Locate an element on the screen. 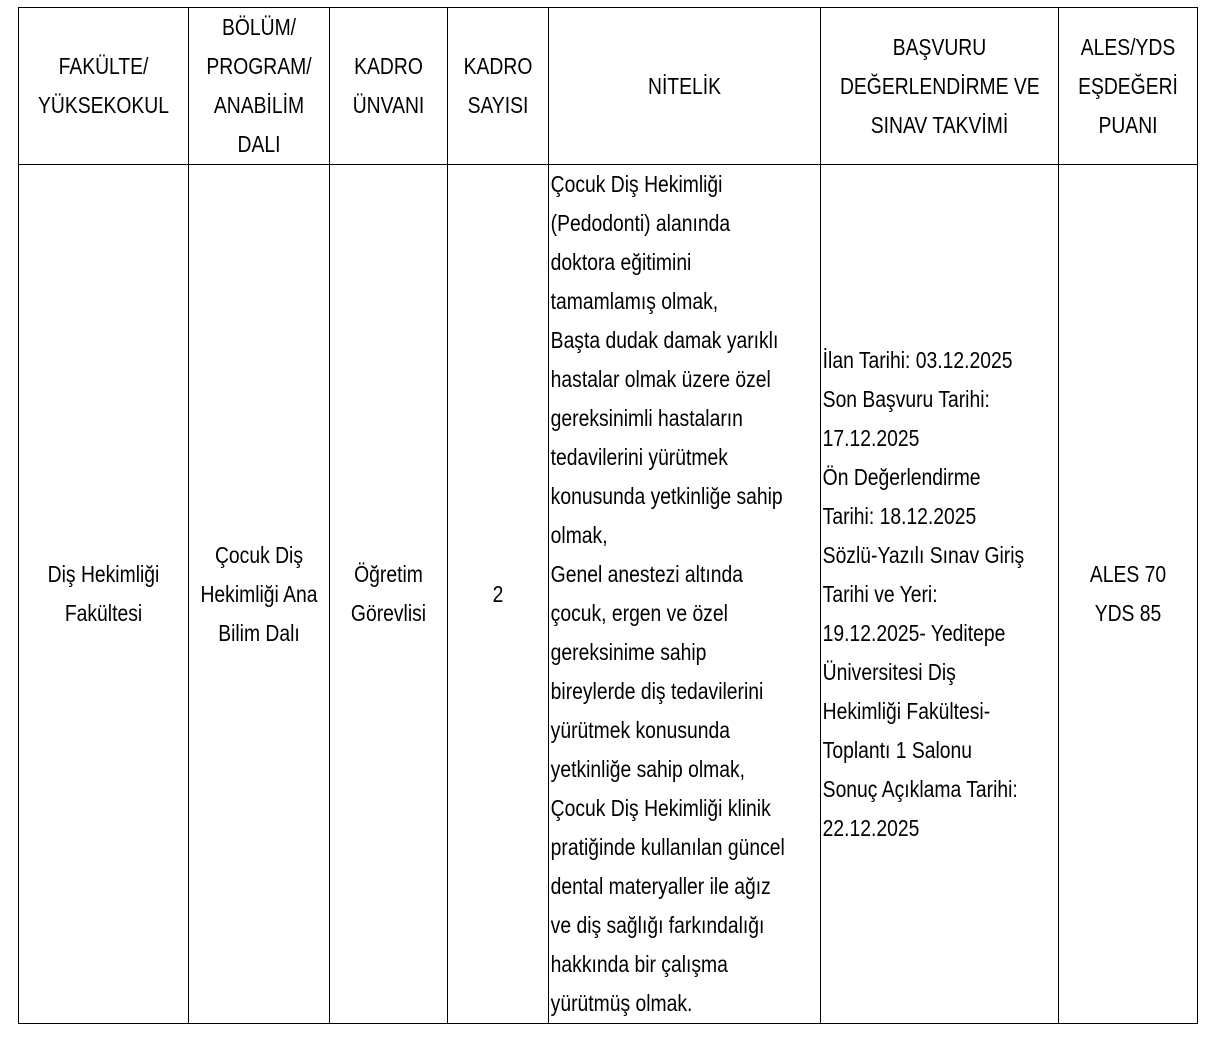 The image size is (1214, 1052). header-qualification: NİTELİK is located at coordinates (684, 86).